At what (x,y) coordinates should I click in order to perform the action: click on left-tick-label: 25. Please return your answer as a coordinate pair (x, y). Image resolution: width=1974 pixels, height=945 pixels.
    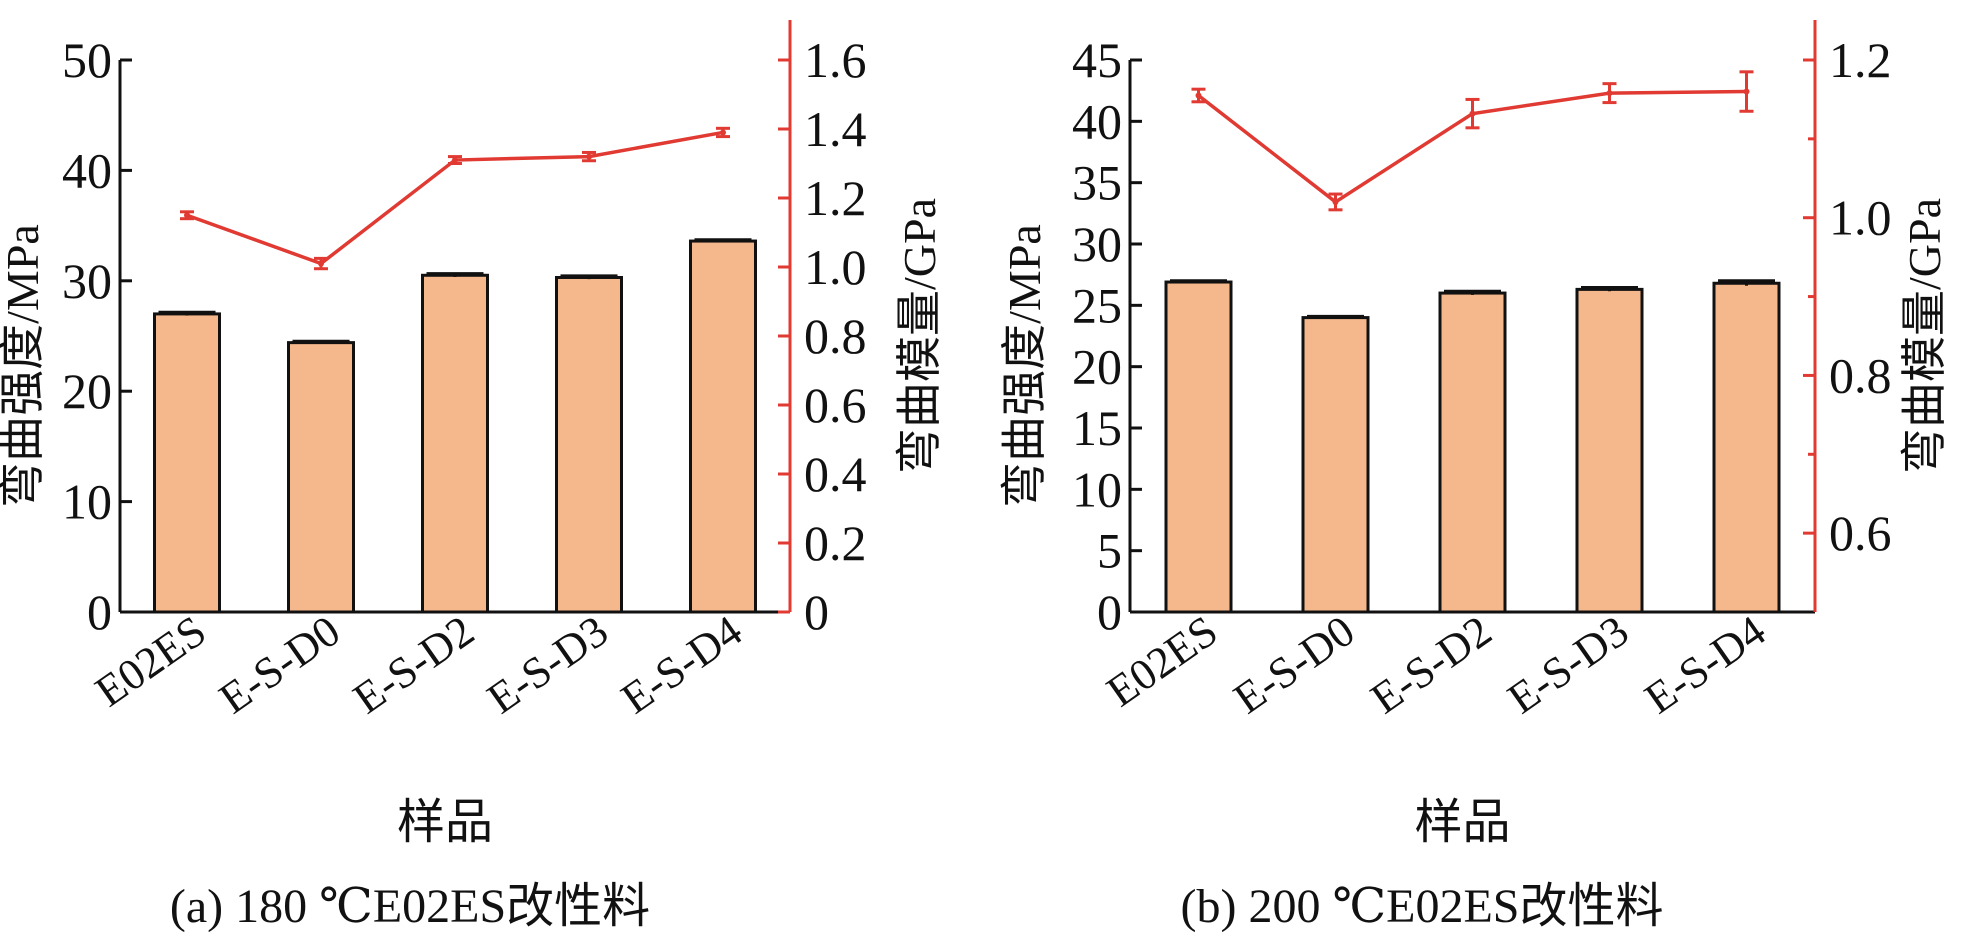
    Looking at the image, I should click on (1097, 305).